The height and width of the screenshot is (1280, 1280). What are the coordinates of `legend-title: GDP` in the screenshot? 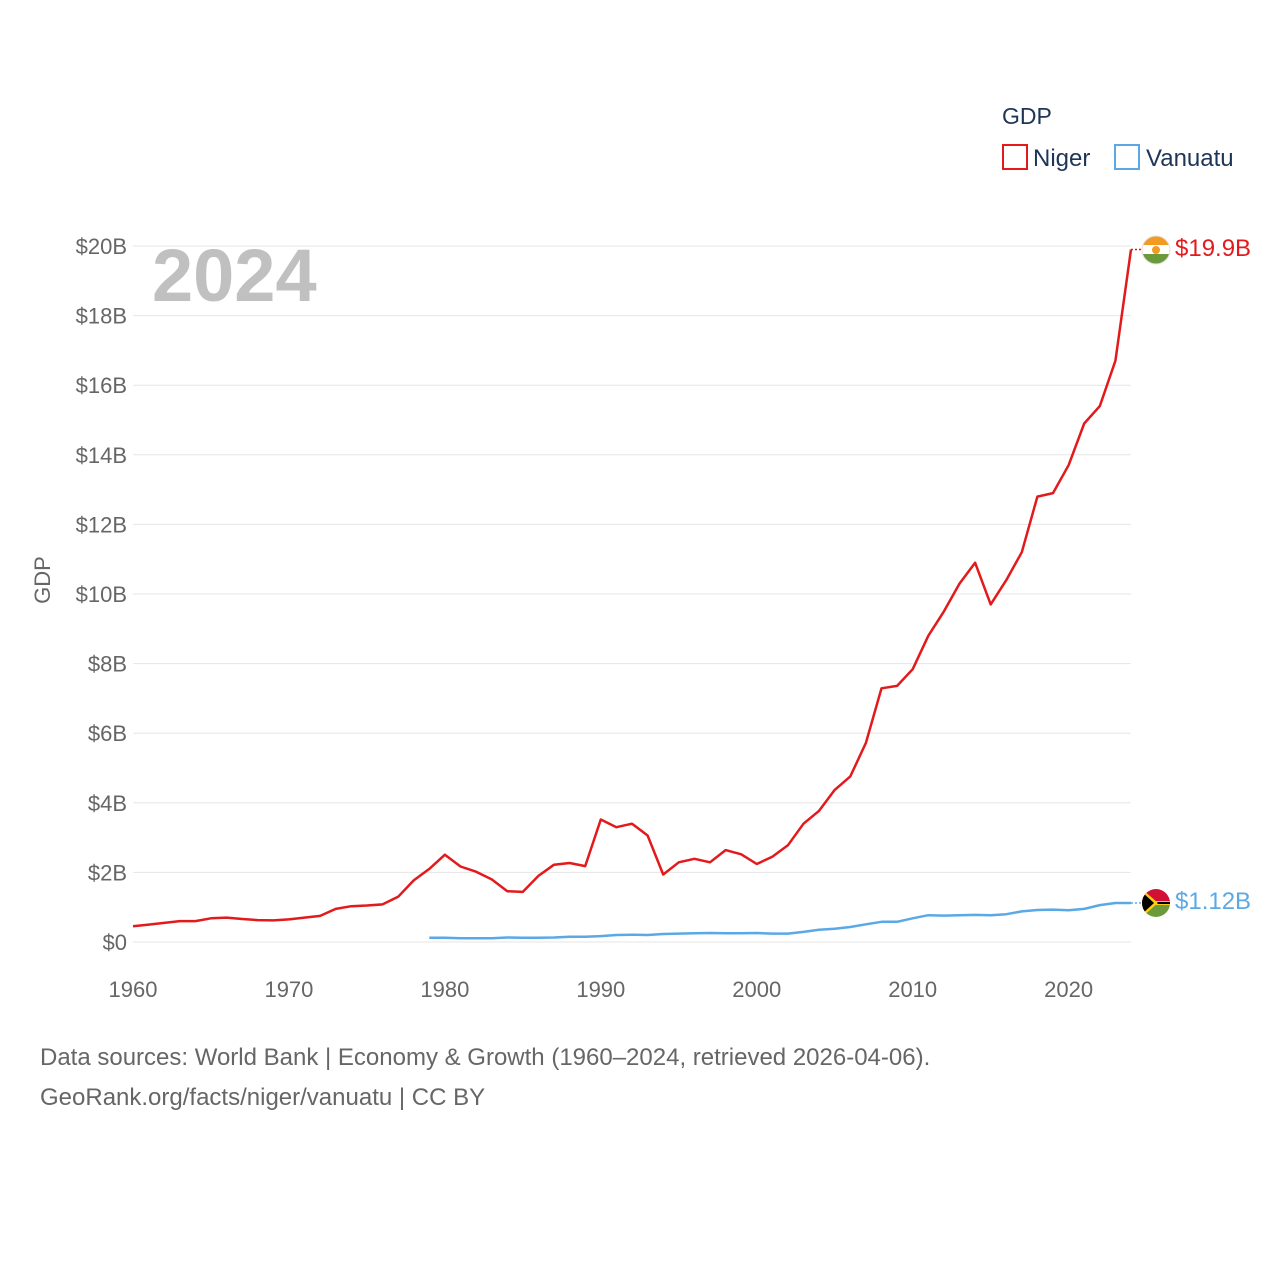 It's located at (1027, 116).